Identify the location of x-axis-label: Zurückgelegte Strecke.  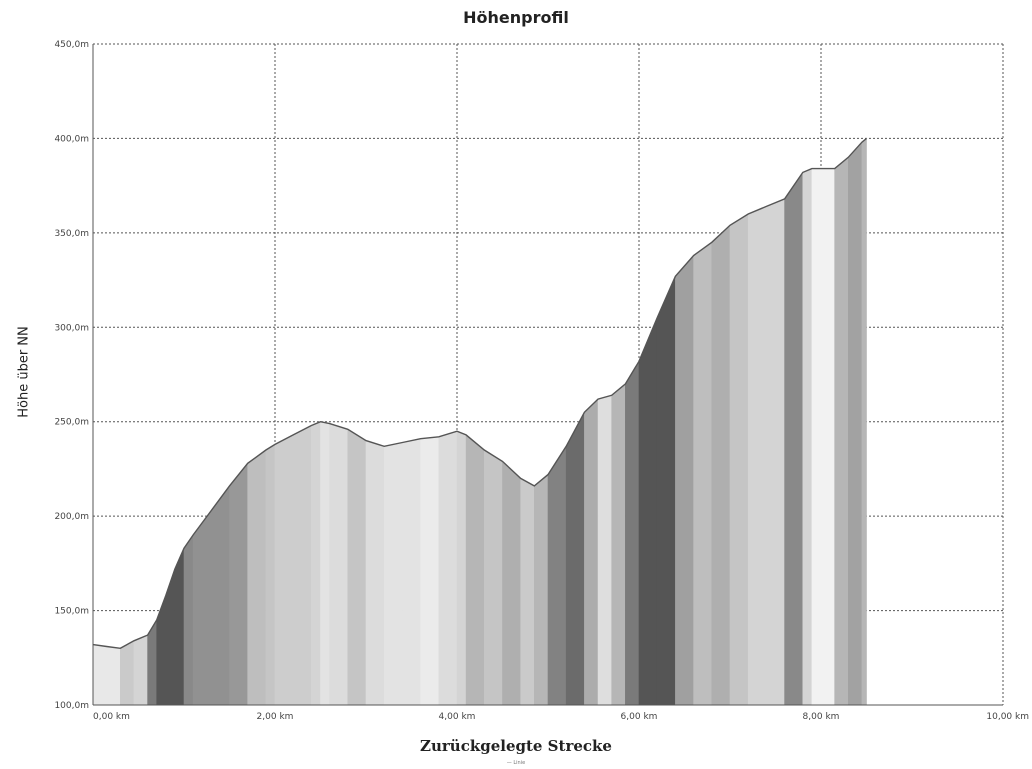
(516, 746).